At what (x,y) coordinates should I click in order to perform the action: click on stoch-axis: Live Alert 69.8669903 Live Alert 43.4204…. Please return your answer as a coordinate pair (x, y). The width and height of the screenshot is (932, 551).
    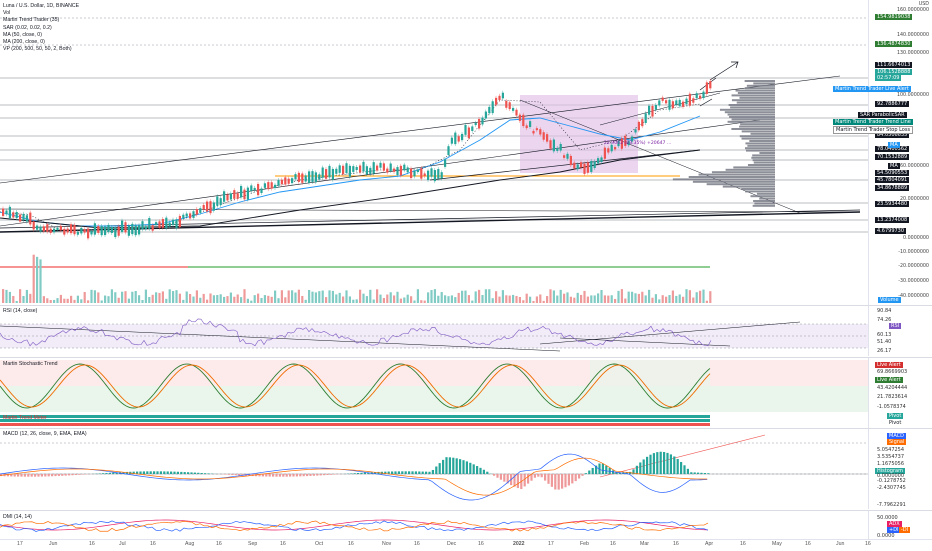
    Looking at the image, I should click on (900, 393).